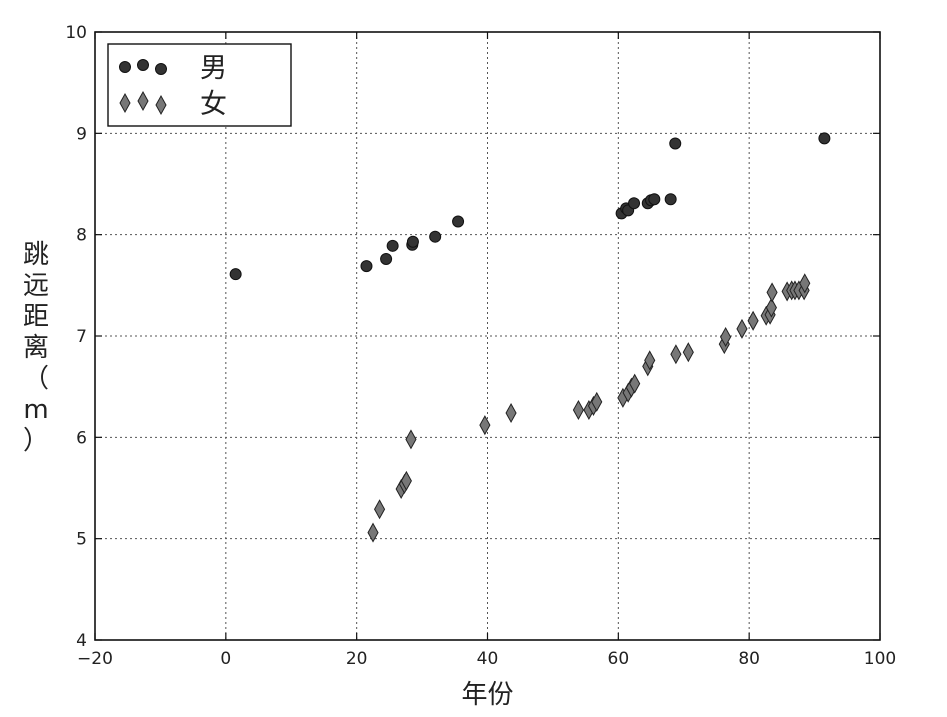 This screenshot has height=717, width=947. I want to click on y-axis-title-char: 距, so click(36, 317).